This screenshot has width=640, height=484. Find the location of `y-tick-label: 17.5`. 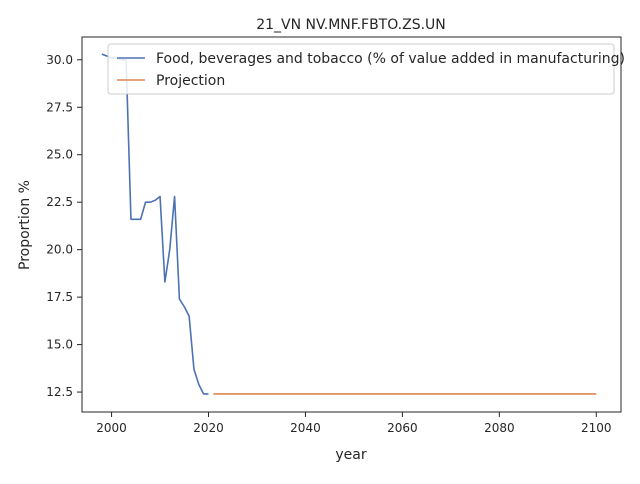

y-tick-label: 17.5 is located at coordinates (59, 297).